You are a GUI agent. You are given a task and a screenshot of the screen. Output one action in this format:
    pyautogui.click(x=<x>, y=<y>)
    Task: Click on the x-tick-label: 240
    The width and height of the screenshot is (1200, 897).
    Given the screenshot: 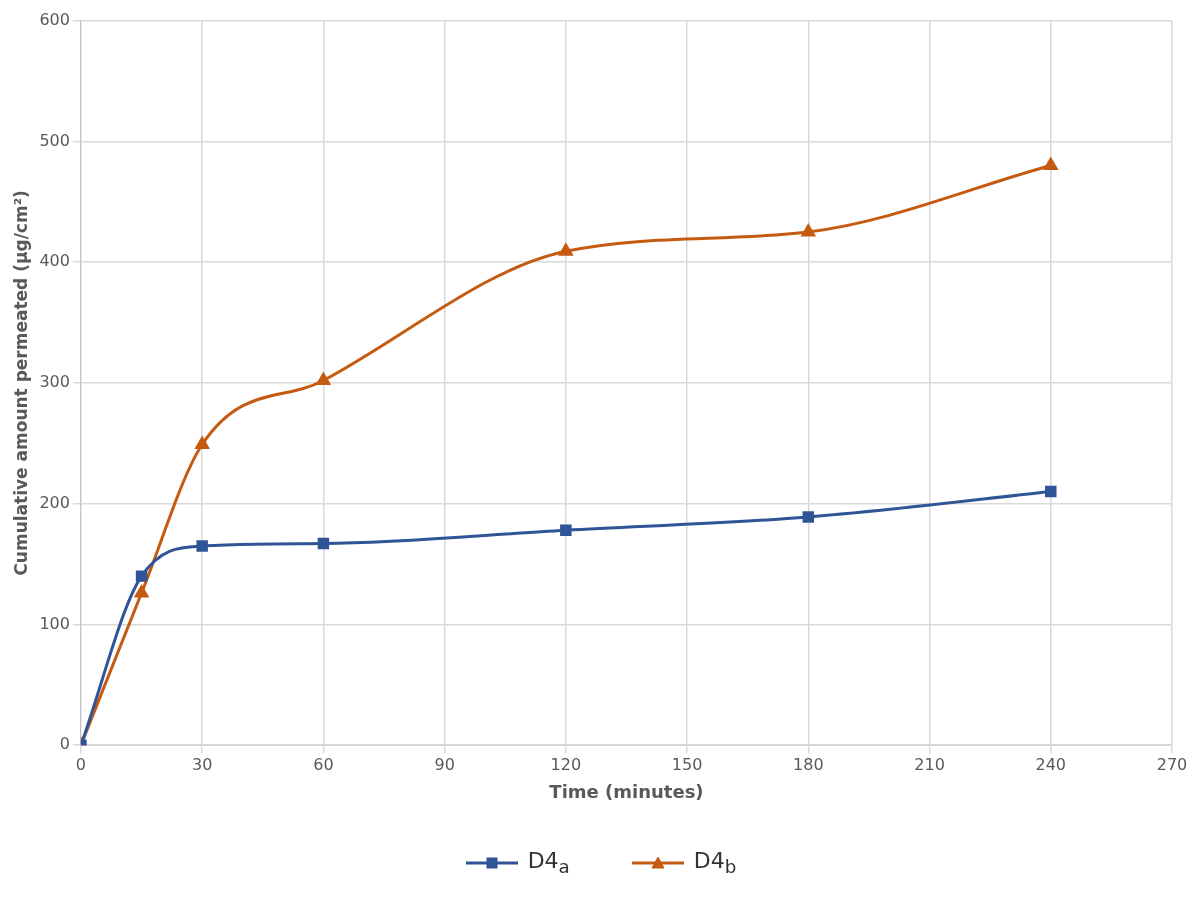 What is the action you would take?
    pyautogui.click(x=1051, y=764)
    